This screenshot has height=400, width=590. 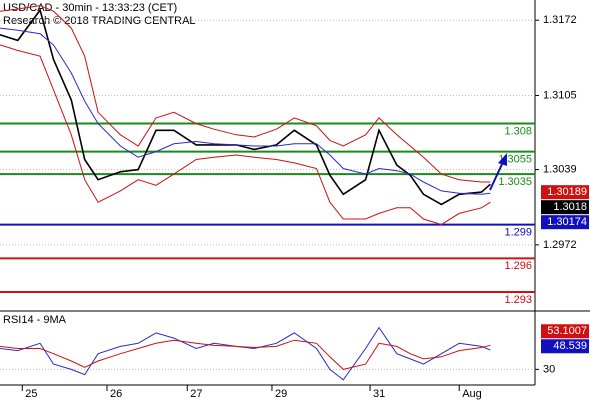 What do you see at coordinates (560, 20) in the screenshot?
I see `y-tick-label: 1.3172` at bounding box center [560, 20].